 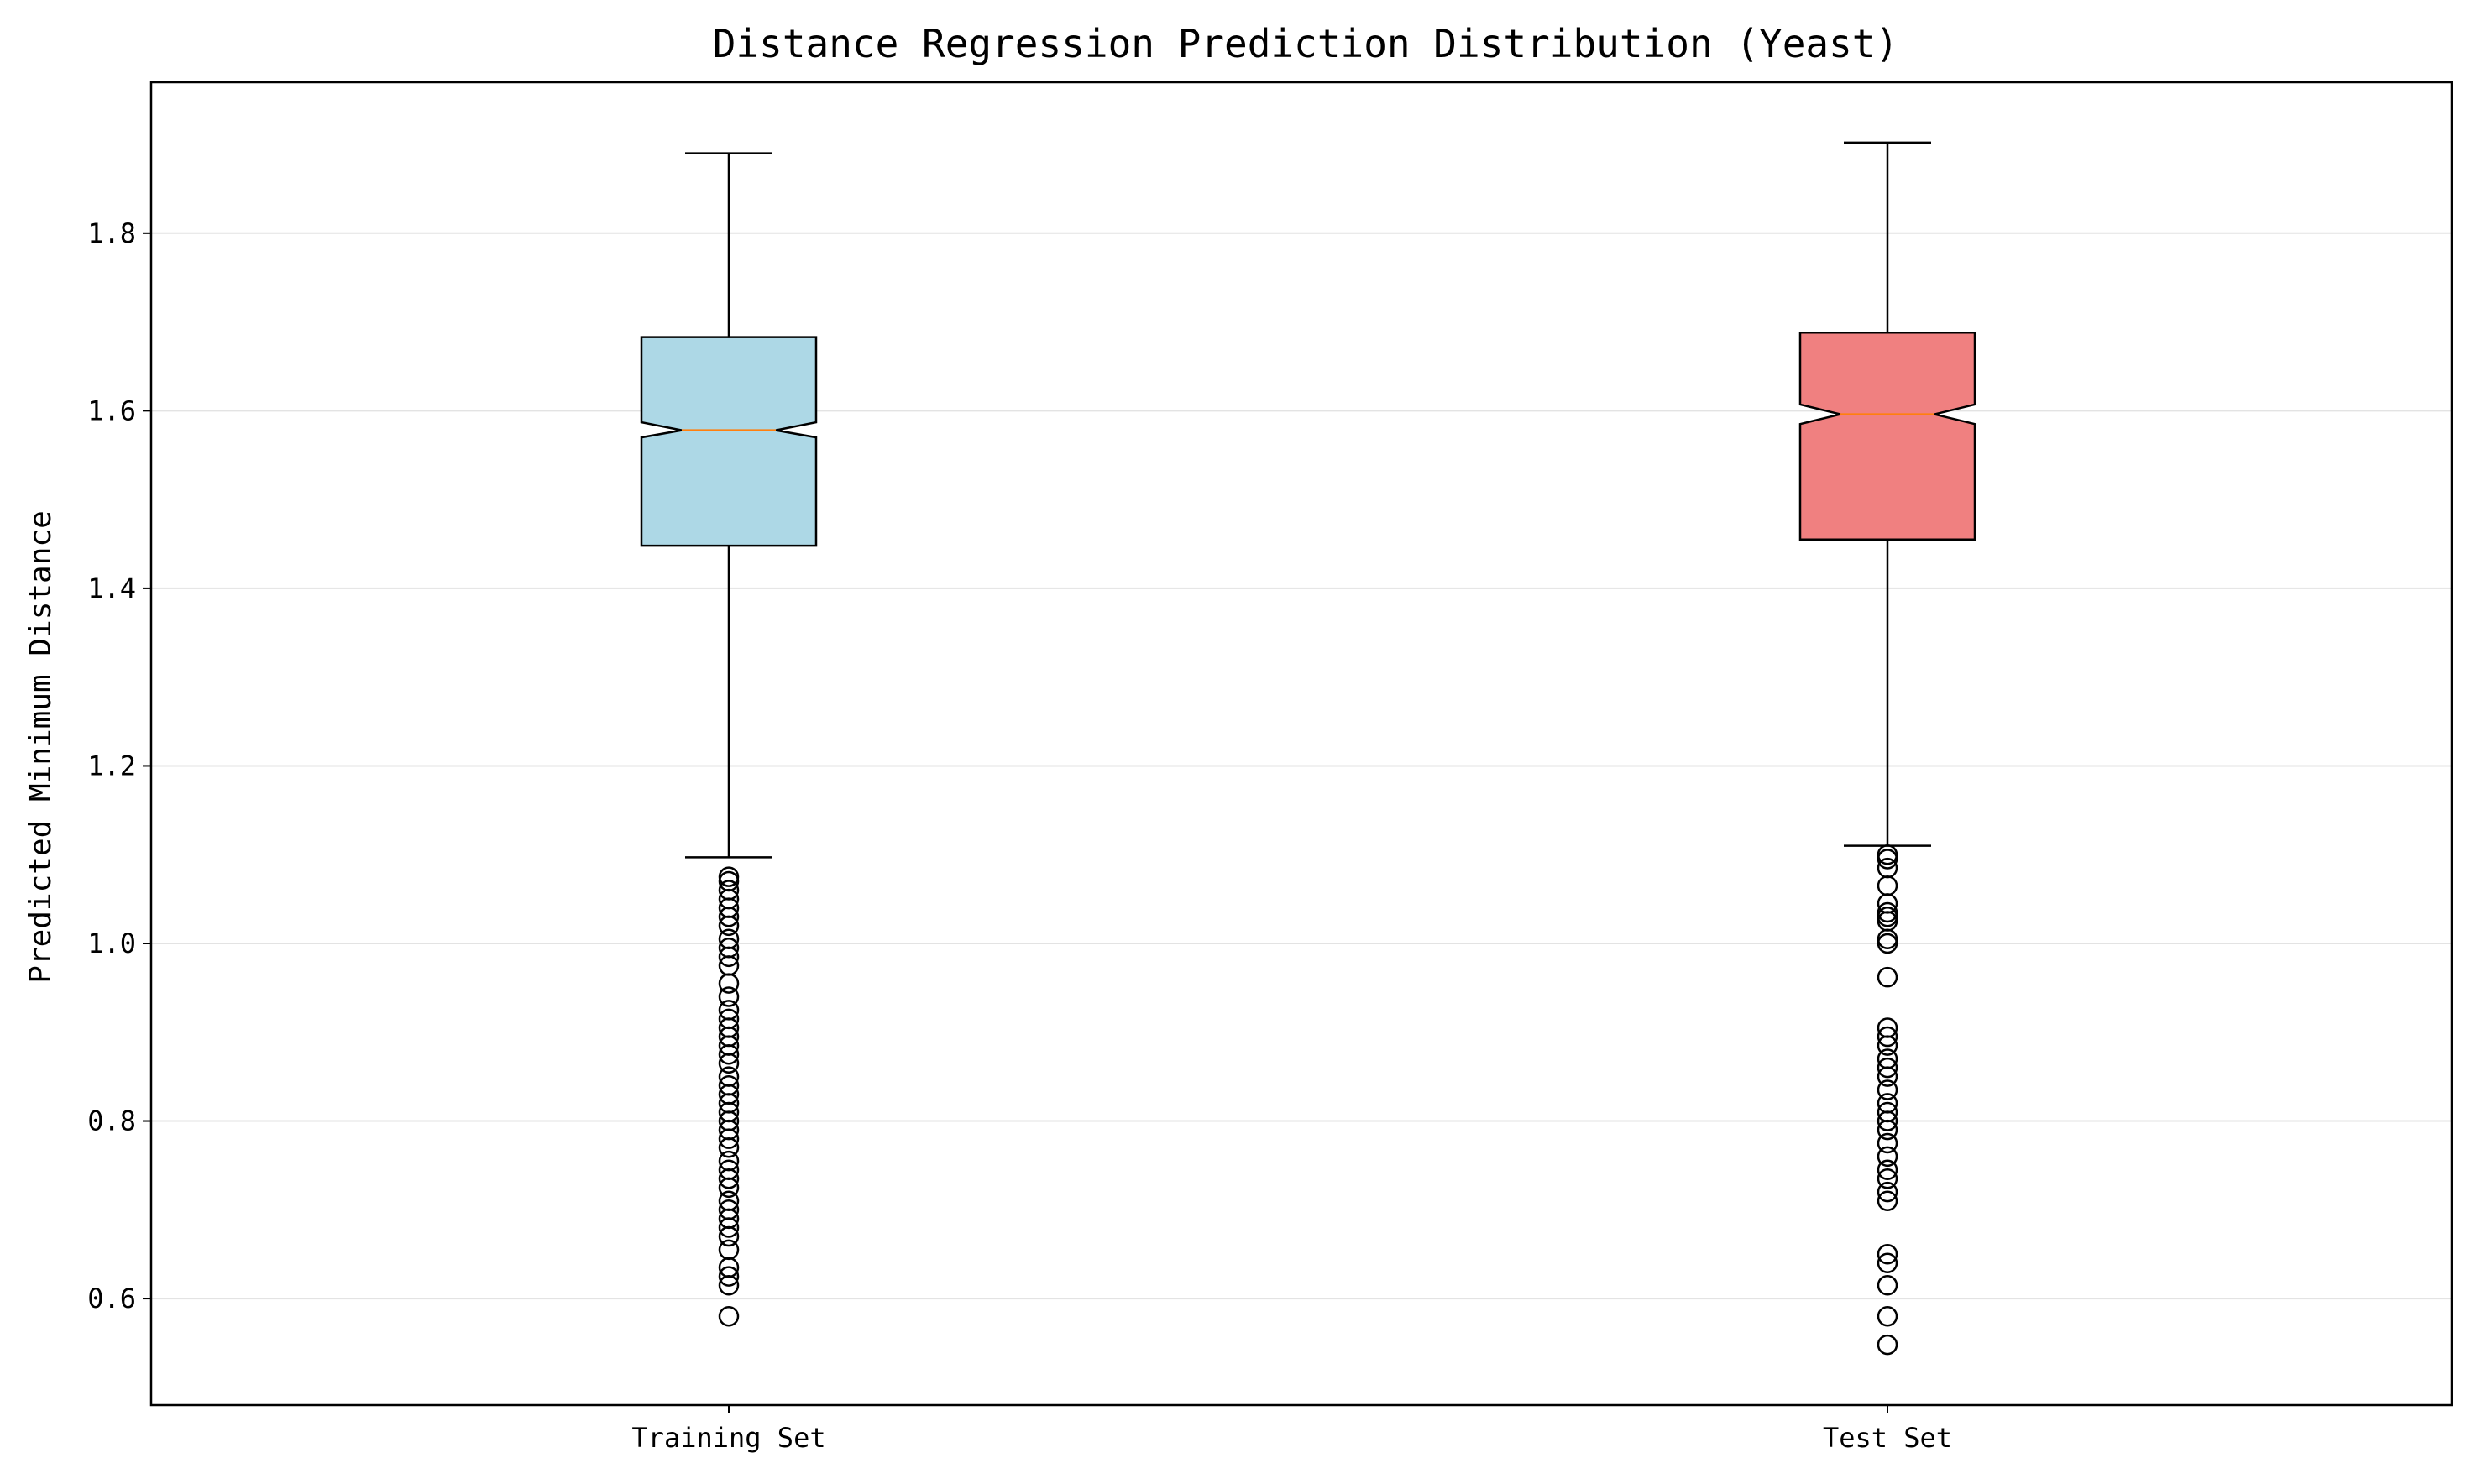 I want to click on y-ticks: 0.6 0.8 1.0 1.2 1.4 1.6 1.8, so click(x=119, y=765).